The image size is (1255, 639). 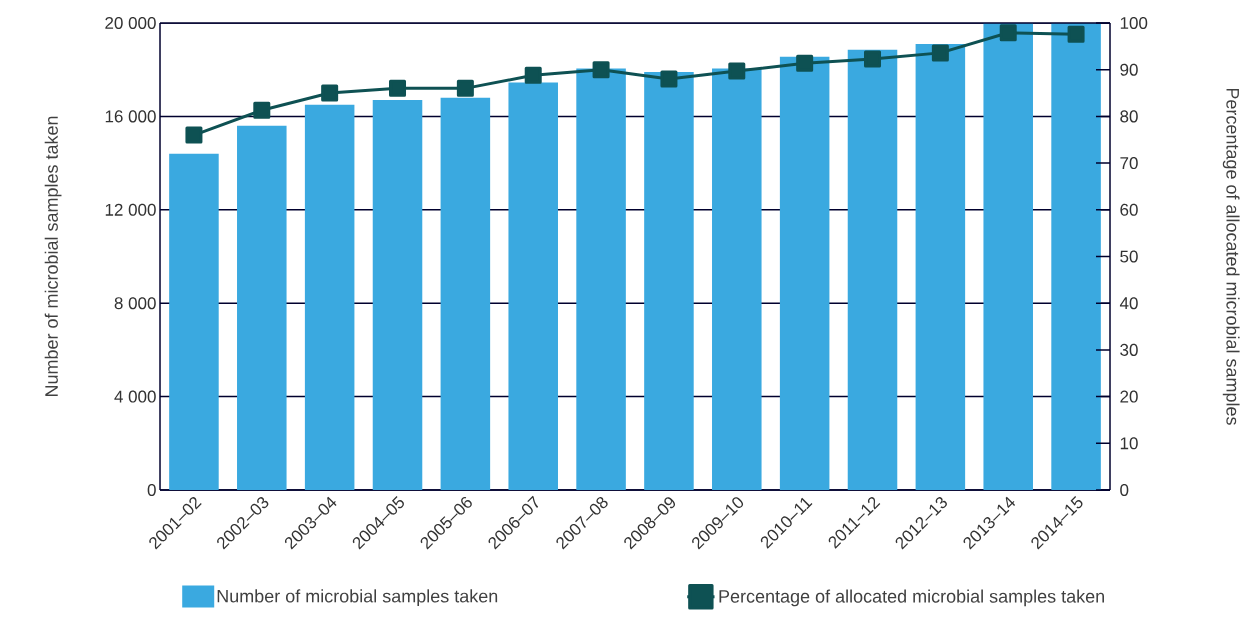 What do you see at coordinates (1129, 116) in the screenshot?
I see `y2-tick-label: 80` at bounding box center [1129, 116].